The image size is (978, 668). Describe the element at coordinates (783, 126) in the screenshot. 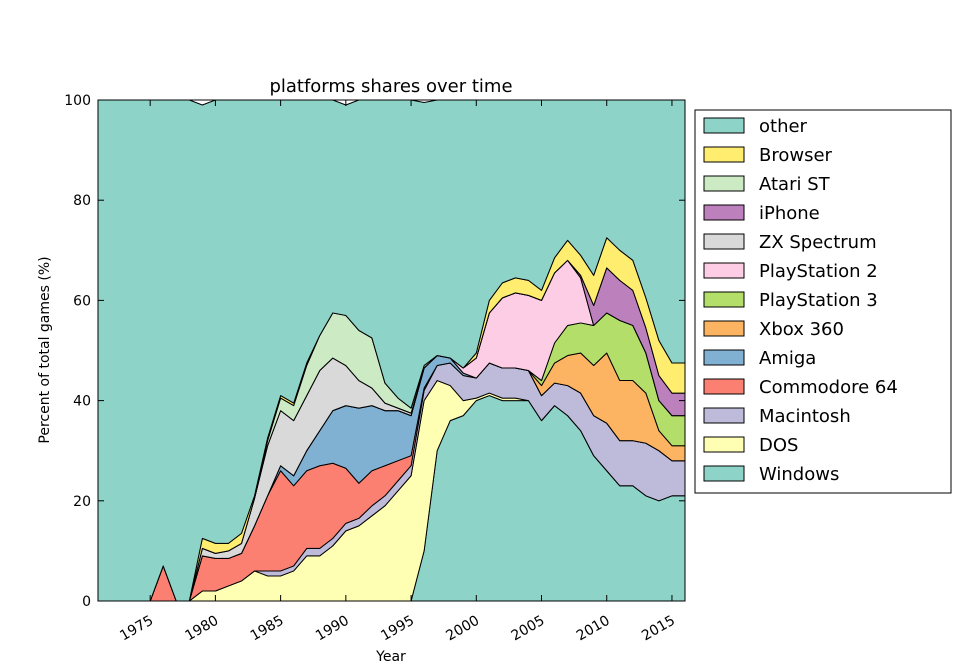

I see `legend-label-other: other` at that location.